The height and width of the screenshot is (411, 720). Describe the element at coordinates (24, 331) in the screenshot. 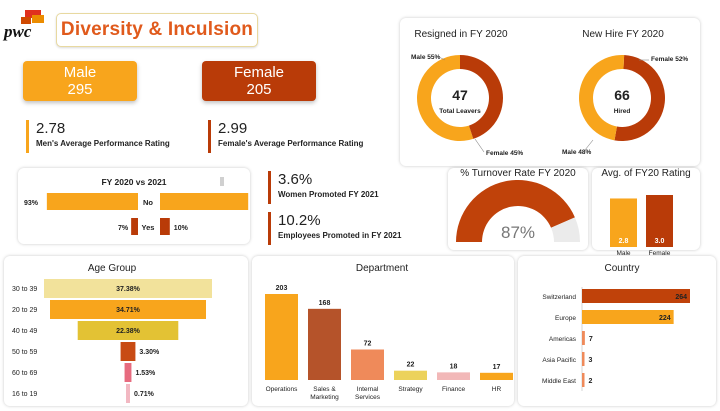

I see `age-group-category: 40 to 49` at that location.